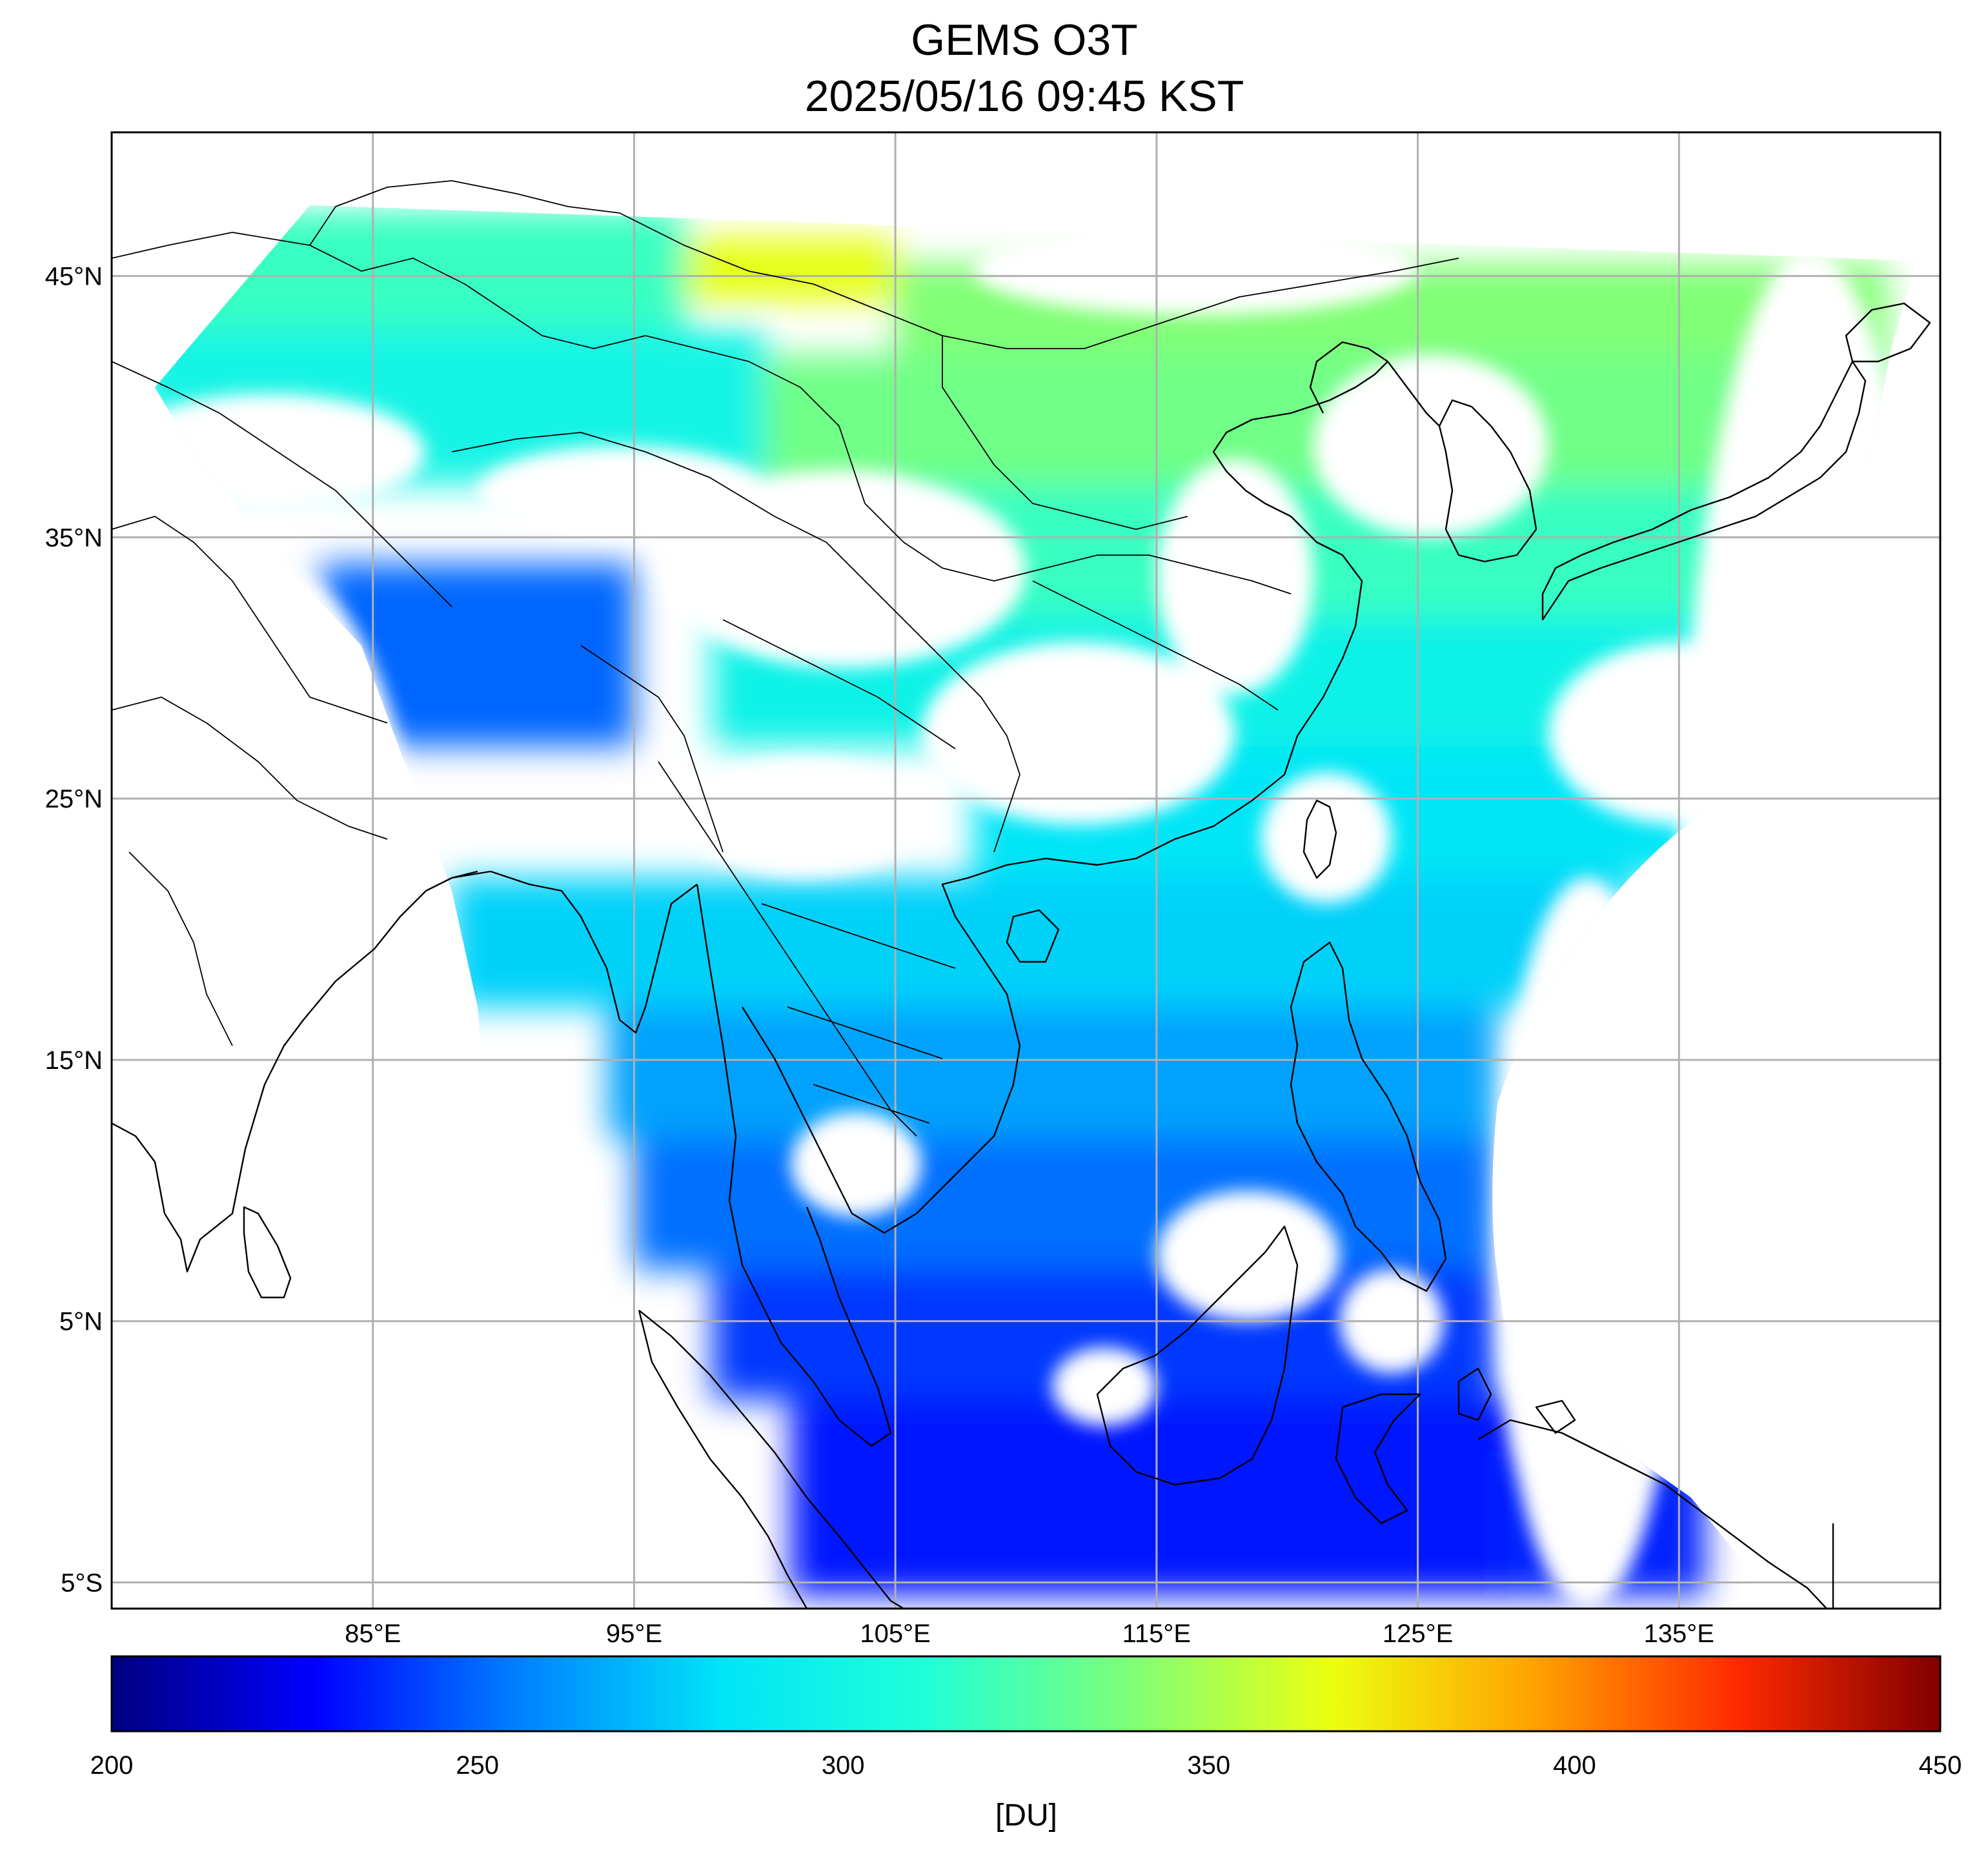 This screenshot has width=1988, height=1850. What do you see at coordinates (267, 1252) in the screenshot?
I see `coastline-sri-lanka` at bounding box center [267, 1252].